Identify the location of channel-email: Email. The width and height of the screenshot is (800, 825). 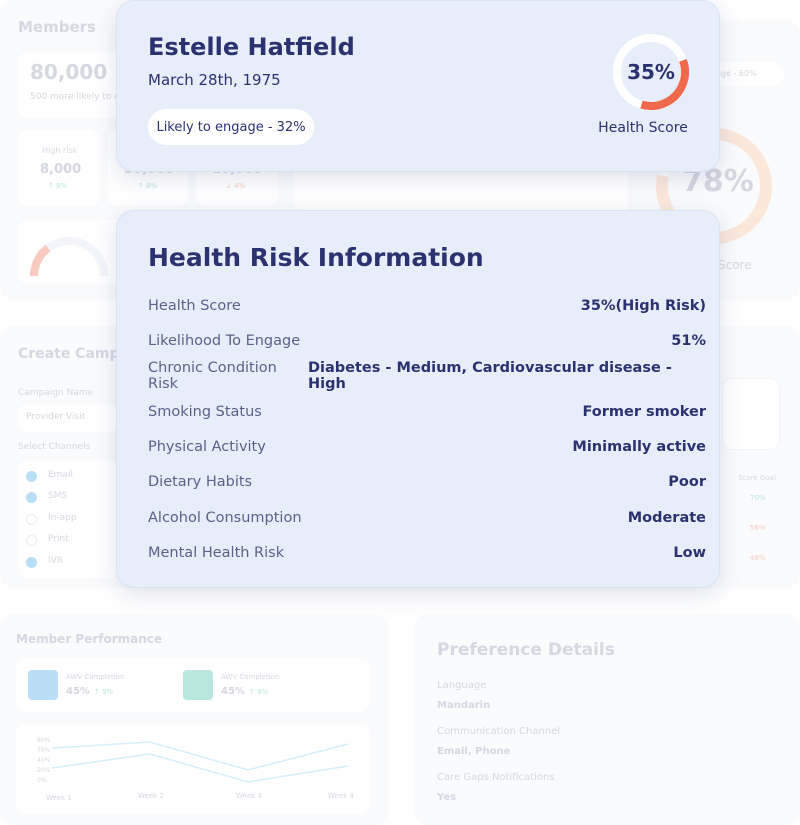
(71, 477).